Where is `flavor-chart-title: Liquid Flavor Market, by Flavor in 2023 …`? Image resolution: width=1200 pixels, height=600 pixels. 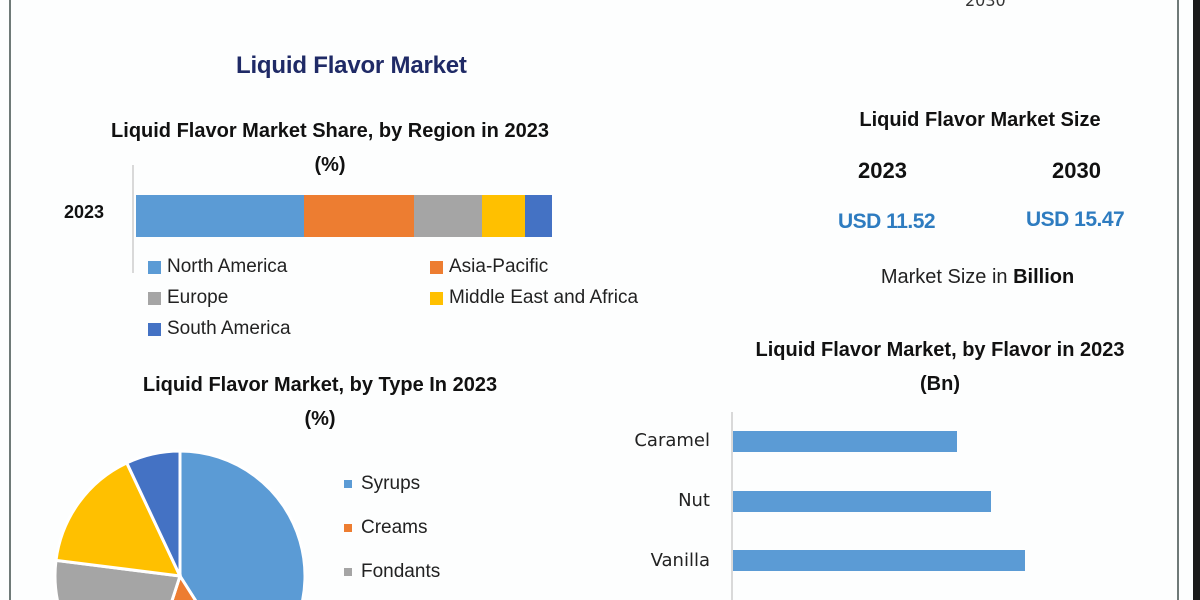 flavor-chart-title: Liquid Flavor Market, by Flavor in 2023 … is located at coordinates (940, 367).